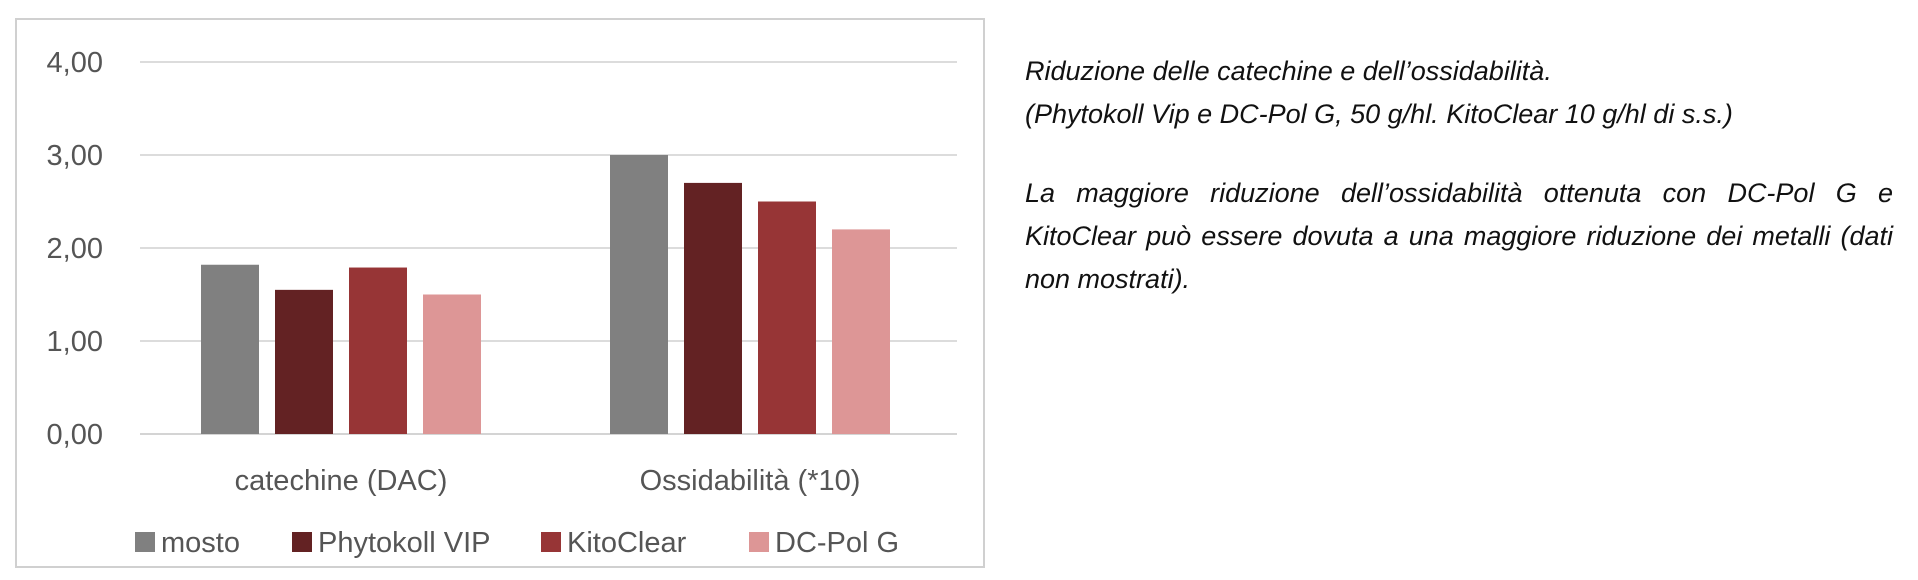 The image size is (1918, 580). What do you see at coordinates (75, 63) in the screenshot?
I see `y-tick-label: 4,00` at bounding box center [75, 63].